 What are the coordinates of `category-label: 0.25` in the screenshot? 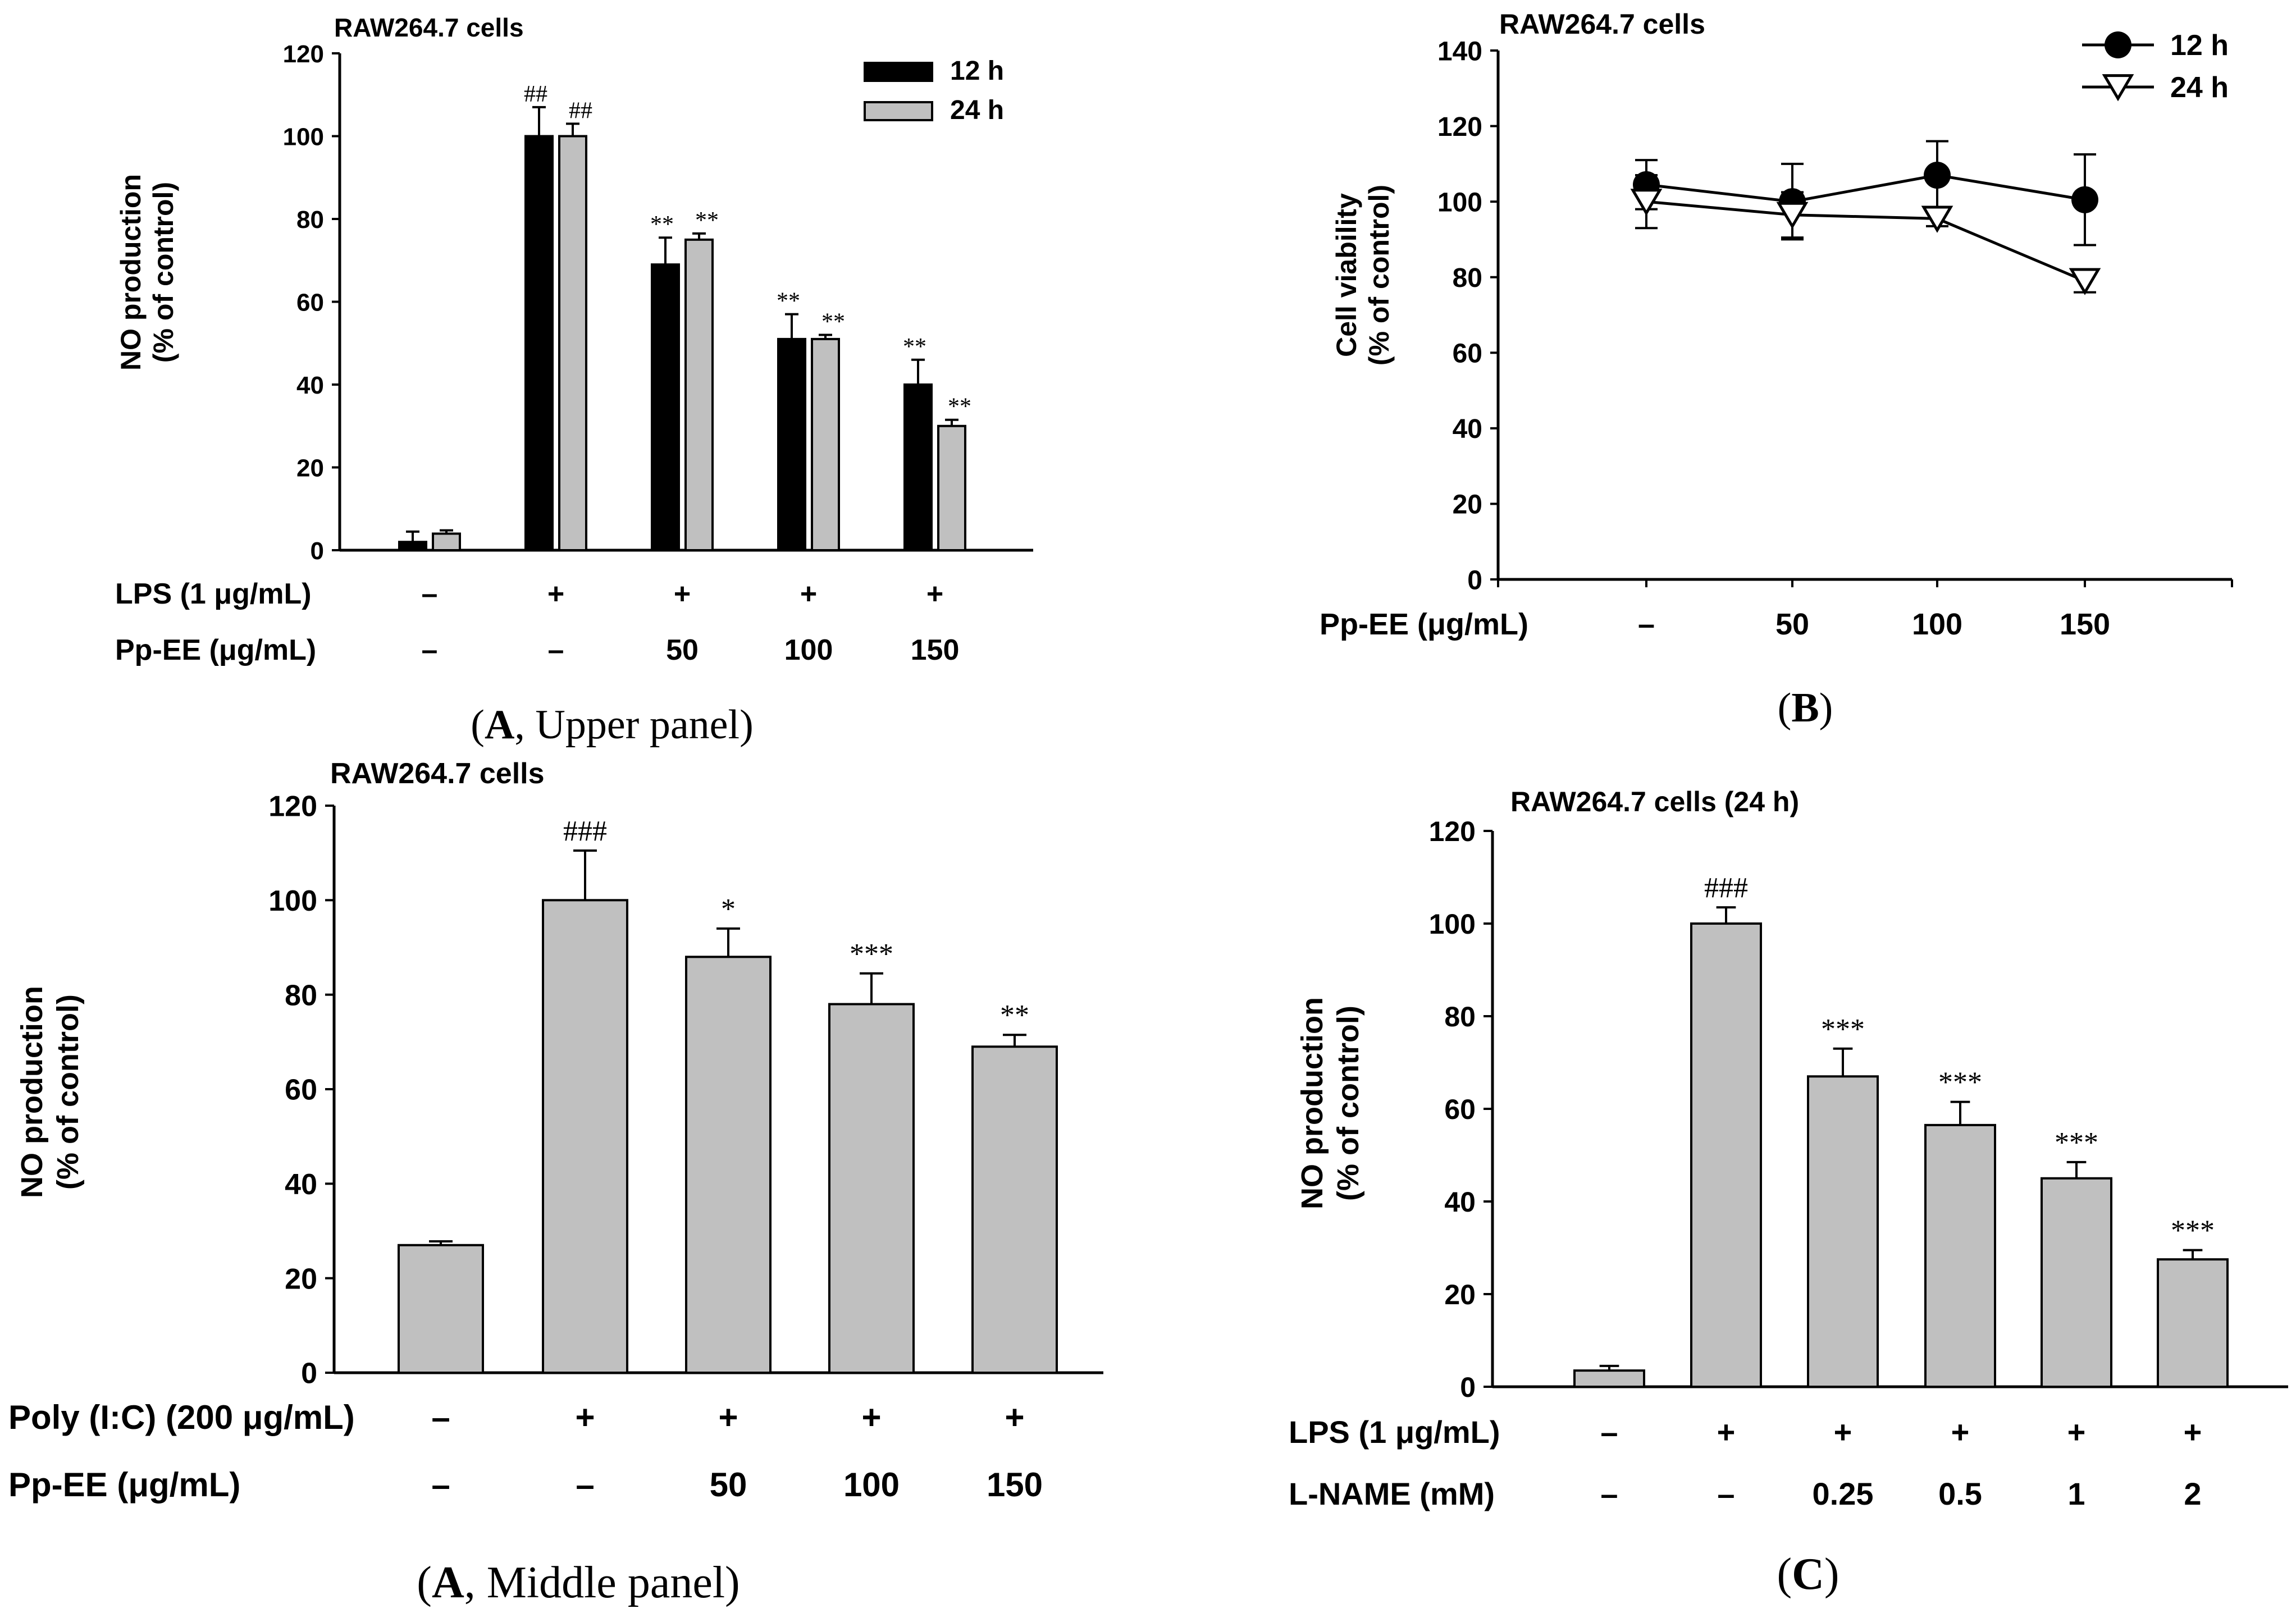 It's located at (1844, 1493).